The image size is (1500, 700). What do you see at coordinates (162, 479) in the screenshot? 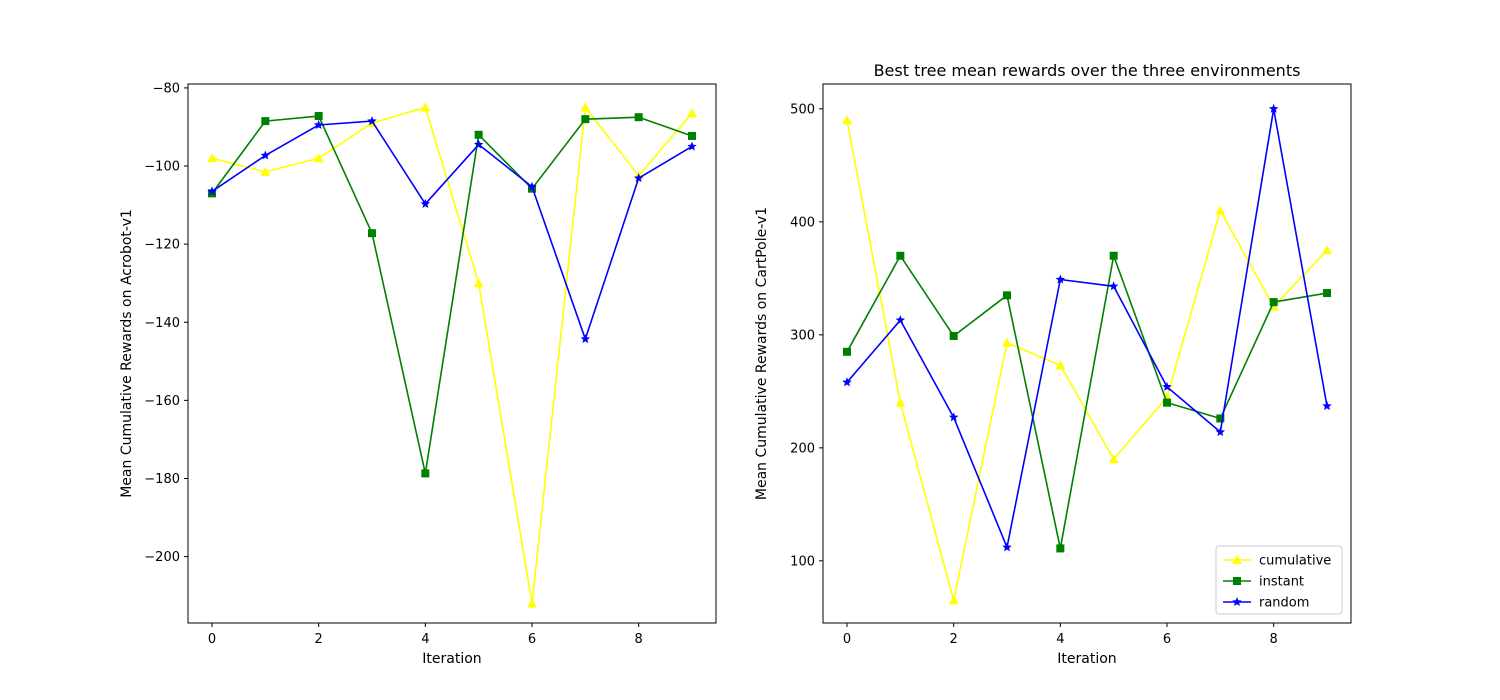
I see `y-tick-label: −180` at bounding box center [162, 479].